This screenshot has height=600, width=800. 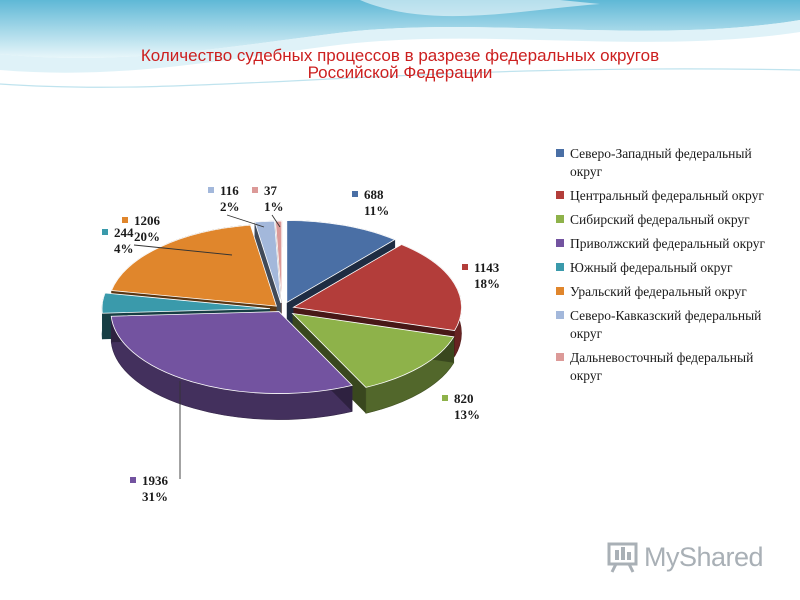 I want to click on legend-item-1: Северо-Западный федеральный округ, so click(x=661, y=163).